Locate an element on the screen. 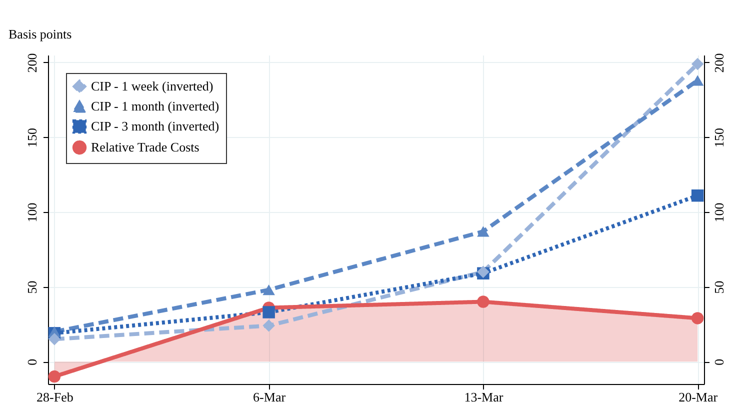 This screenshot has width=734, height=408. x-tick-label: 13-Mar is located at coordinates (484, 397).